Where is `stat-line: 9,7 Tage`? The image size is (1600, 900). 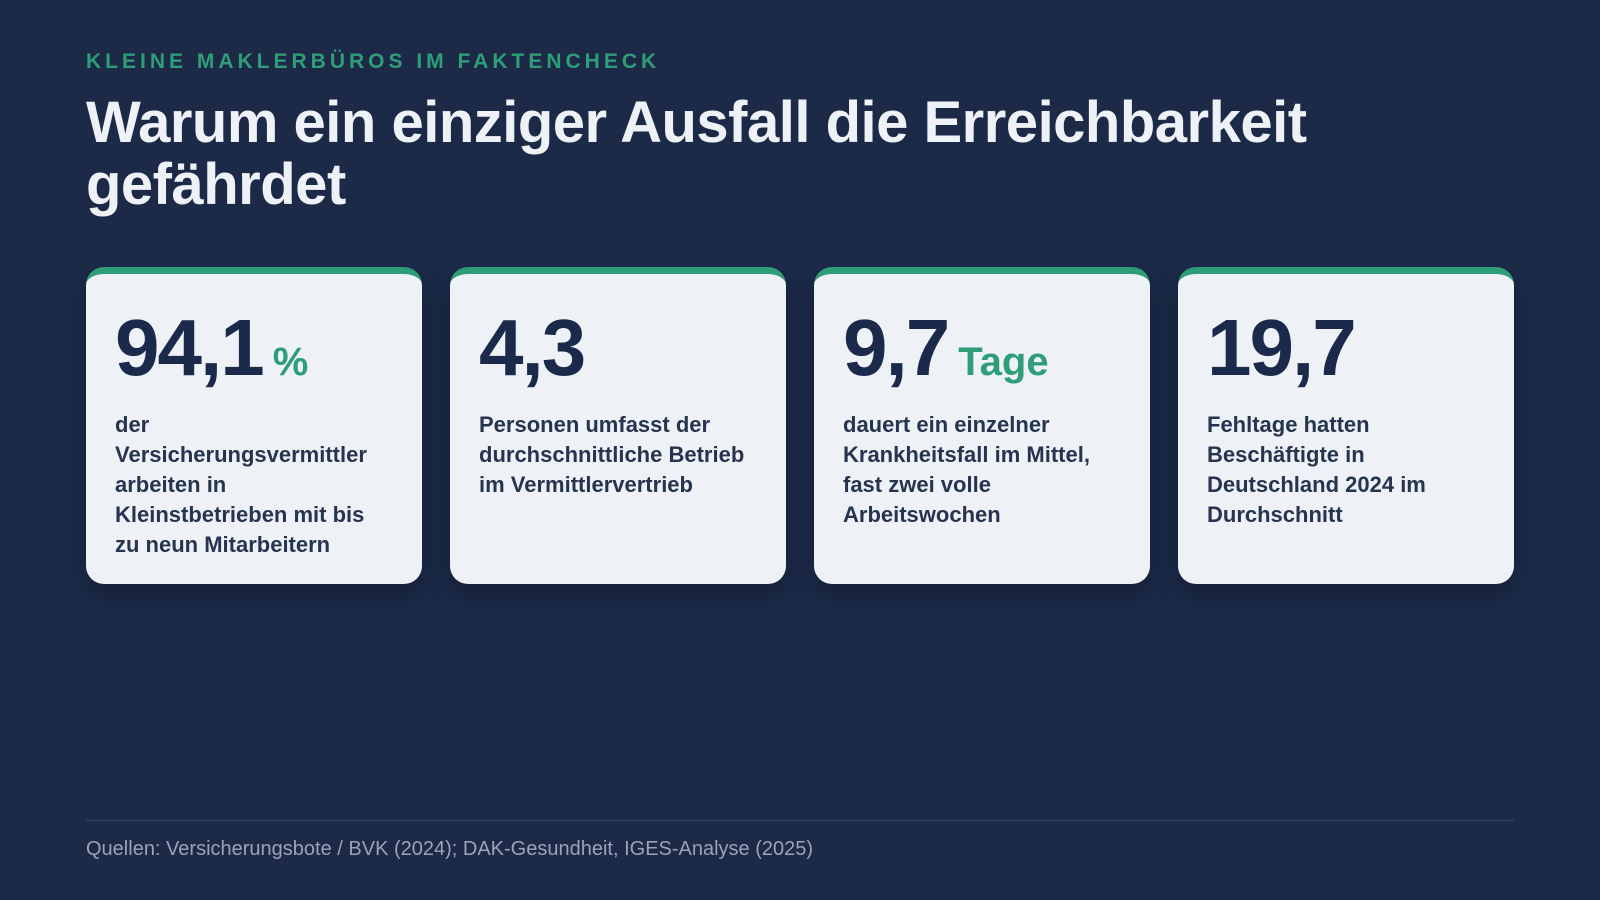
stat-line: 9,7 Tage is located at coordinates (982, 352).